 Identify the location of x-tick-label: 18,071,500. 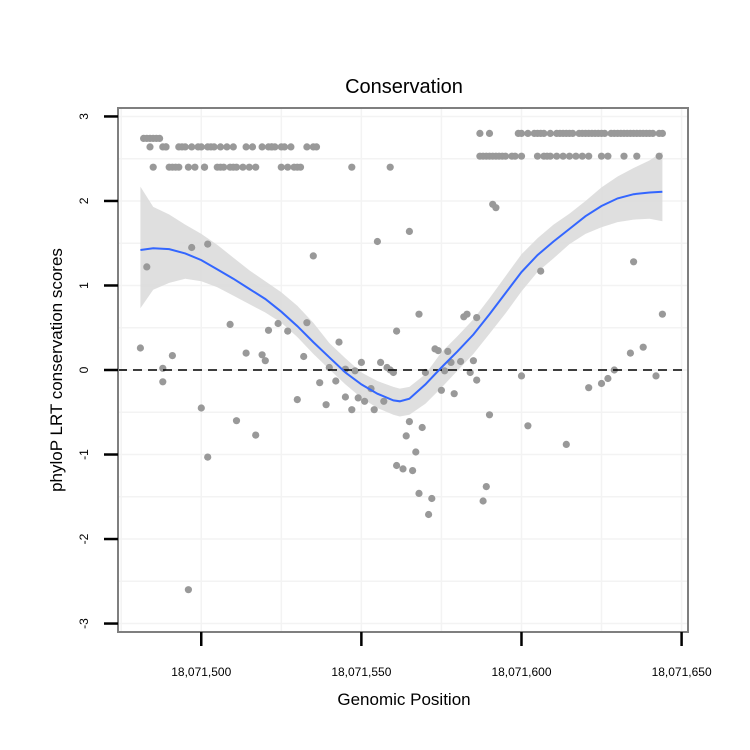
(201, 672).